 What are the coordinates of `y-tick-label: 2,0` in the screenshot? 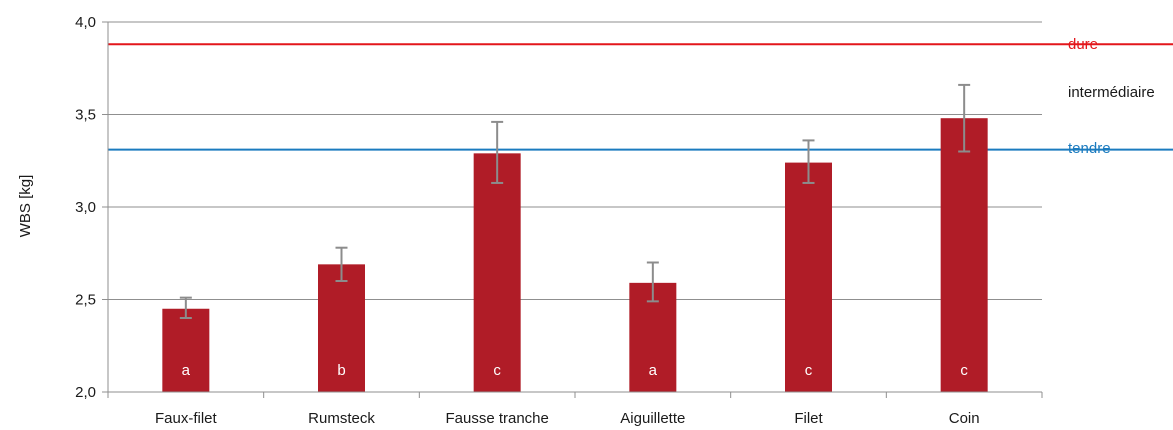 It's located at (85, 392).